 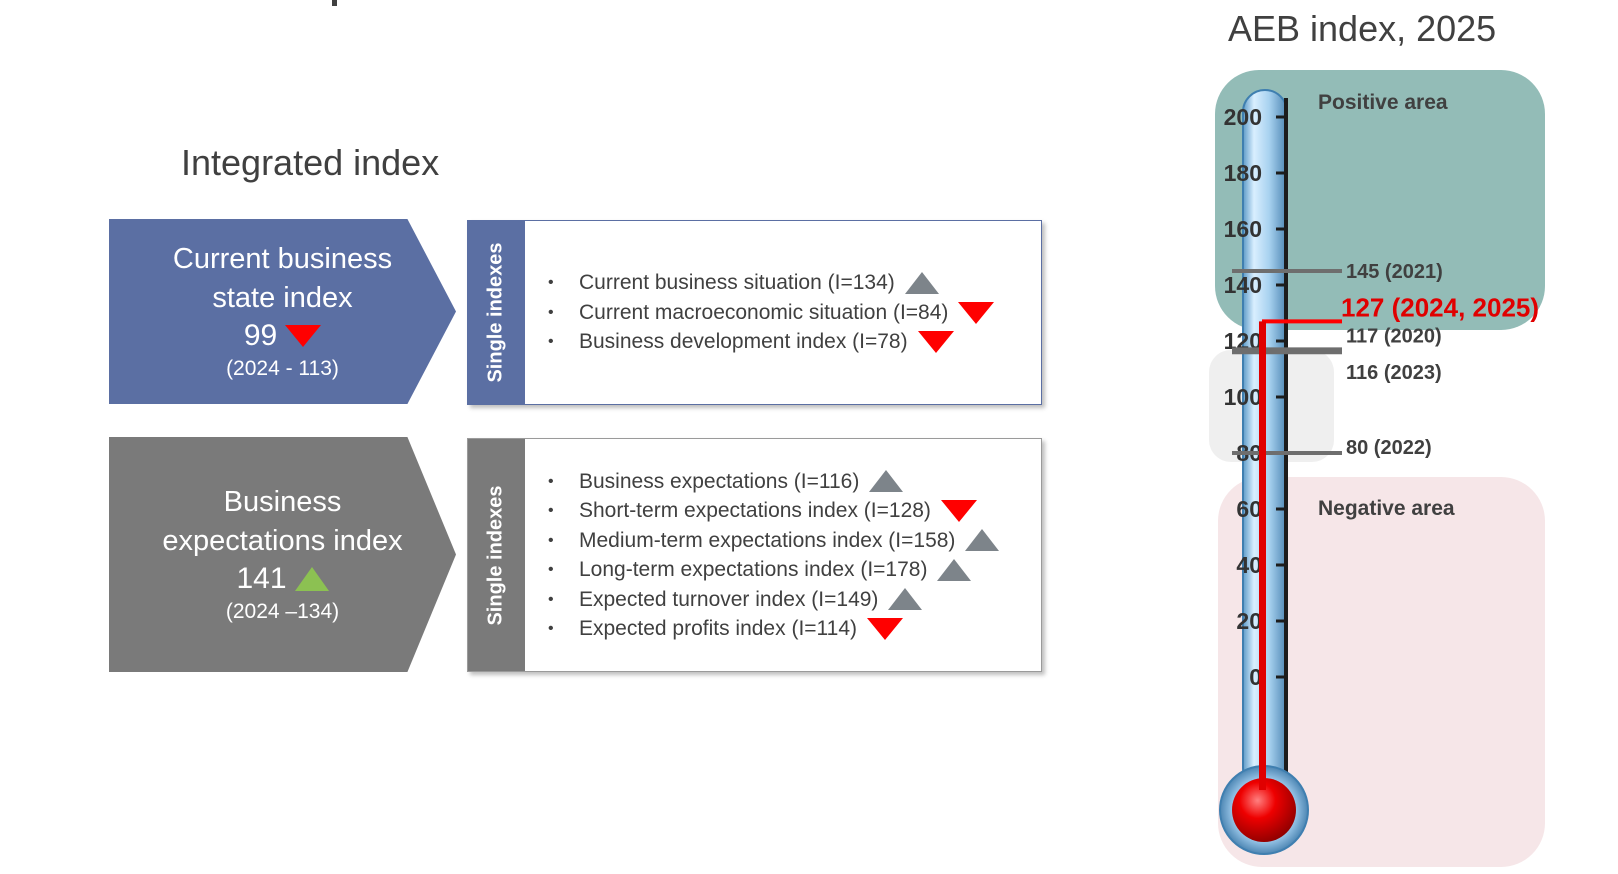 What do you see at coordinates (1362, 28) in the screenshot?
I see `aeb-index-title: AEB index, 2025` at bounding box center [1362, 28].